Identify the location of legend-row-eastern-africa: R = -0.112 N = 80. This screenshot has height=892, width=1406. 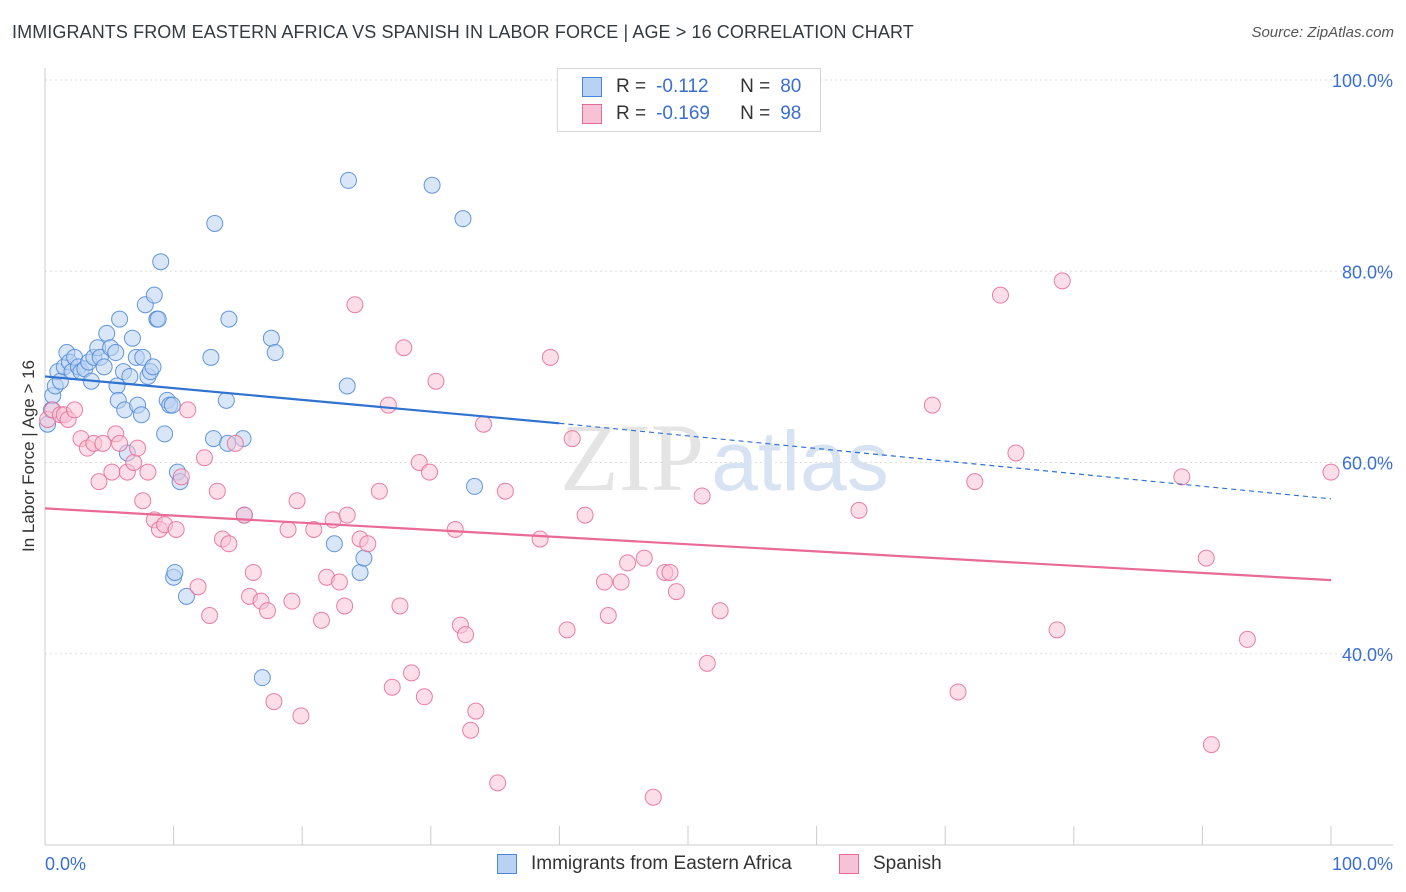
(691, 87).